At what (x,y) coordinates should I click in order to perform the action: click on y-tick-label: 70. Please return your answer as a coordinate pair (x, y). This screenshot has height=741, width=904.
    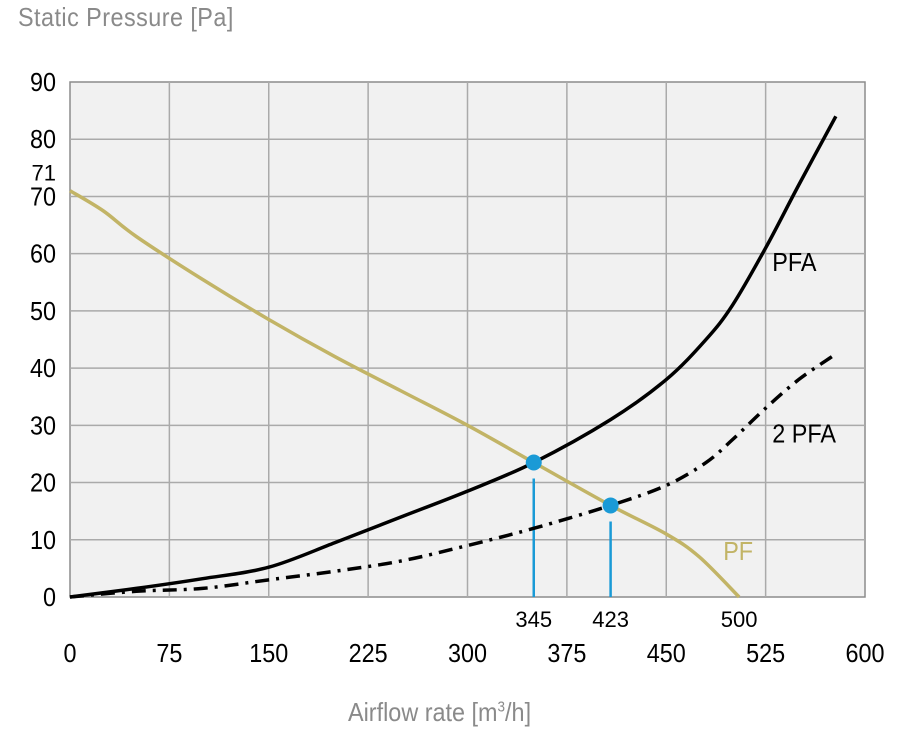
    Looking at the image, I should click on (43, 197).